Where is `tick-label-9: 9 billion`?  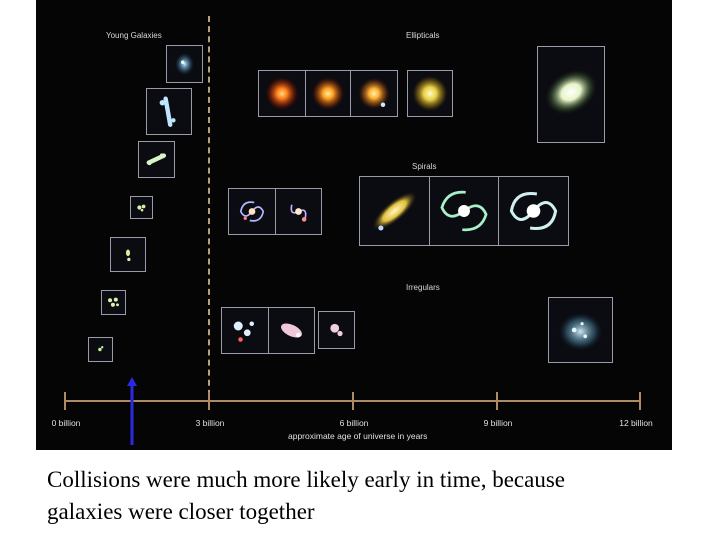 tick-label-9: 9 billion is located at coordinates (498, 423).